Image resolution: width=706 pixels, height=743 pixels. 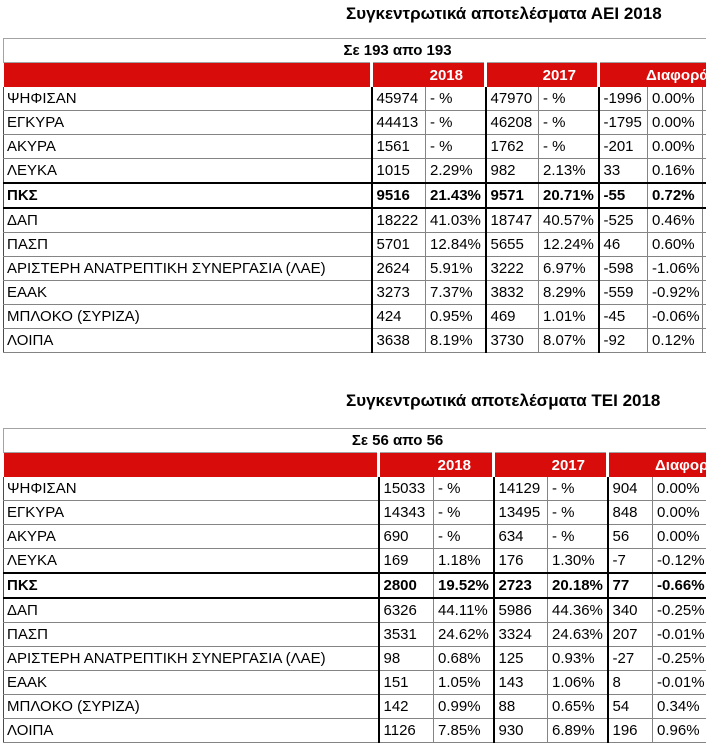 What do you see at coordinates (623, 195) in the screenshot?
I see `diff-votes: -55` at bounding box center [623, 195].